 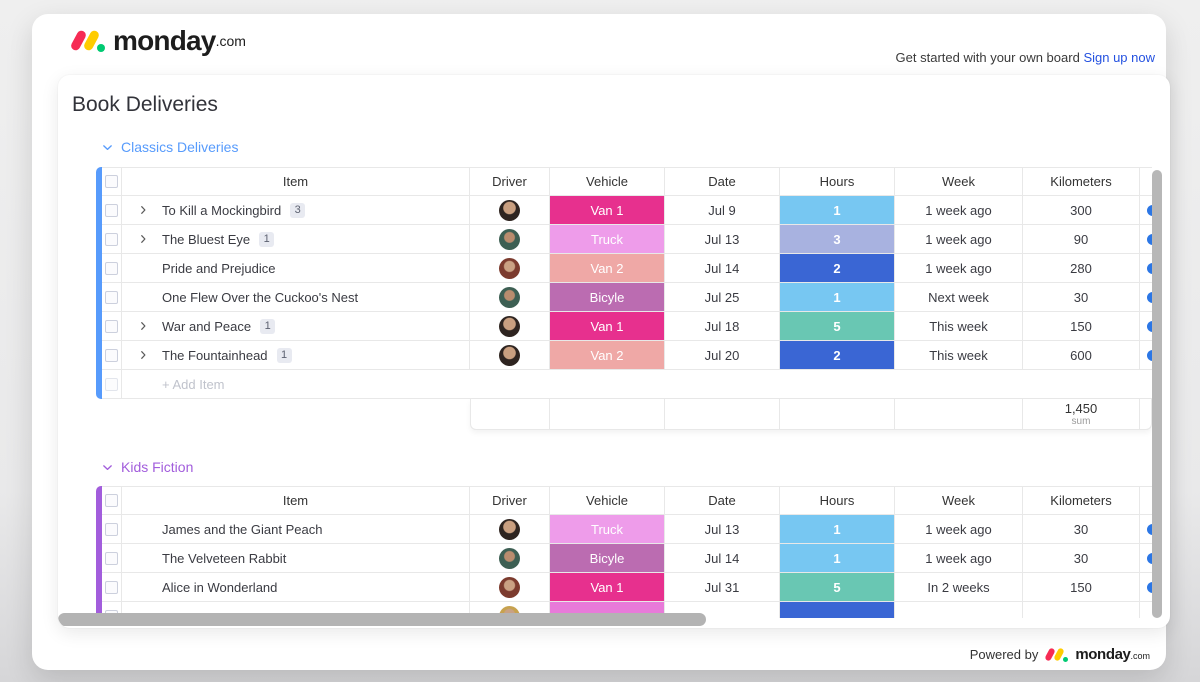 What do you see at coordinates (1081, 268) in the screenshot?
I see `kilometers-cell: 280` at bounding box center [1081, 268].